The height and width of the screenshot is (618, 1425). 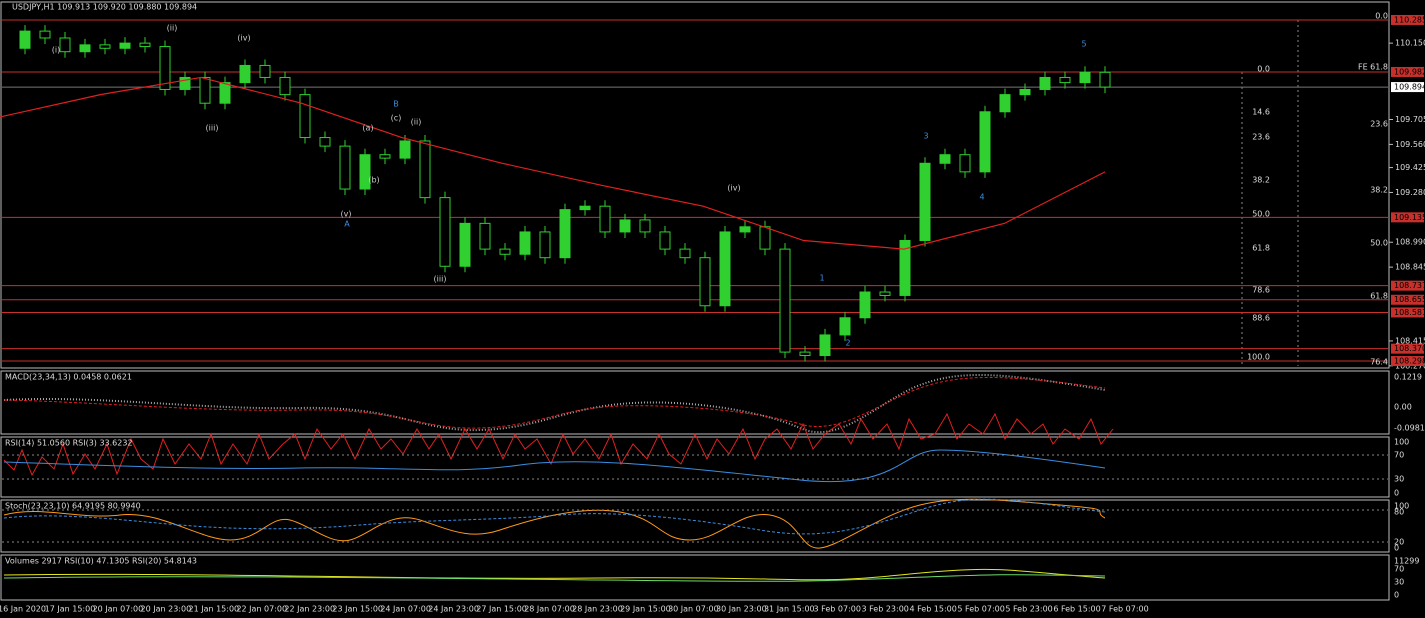 What do you see at coordinates (118, 609) in the screenshot?
I see `x-tick-label: 20 Jan 07:00` at bounding box center [118, 609].